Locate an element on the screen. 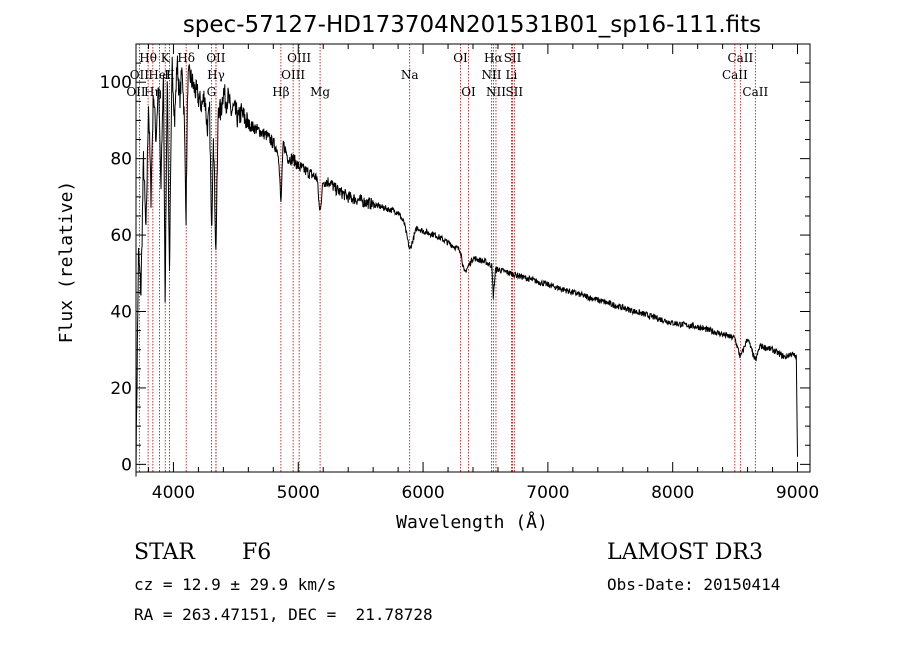  y-tick-label: 80 is located at coordinates (121, 160).